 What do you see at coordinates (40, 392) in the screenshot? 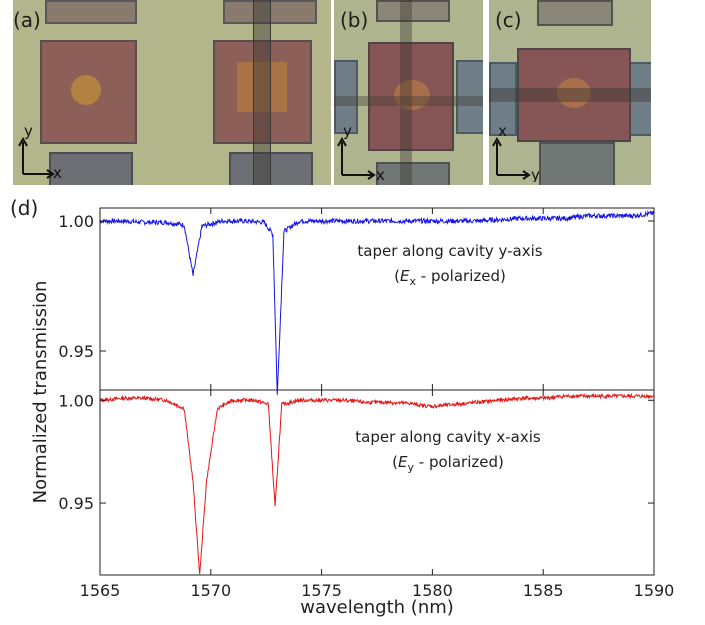
I see `y-axis-label: Normalized transmission` at bounding box center [40, 392].